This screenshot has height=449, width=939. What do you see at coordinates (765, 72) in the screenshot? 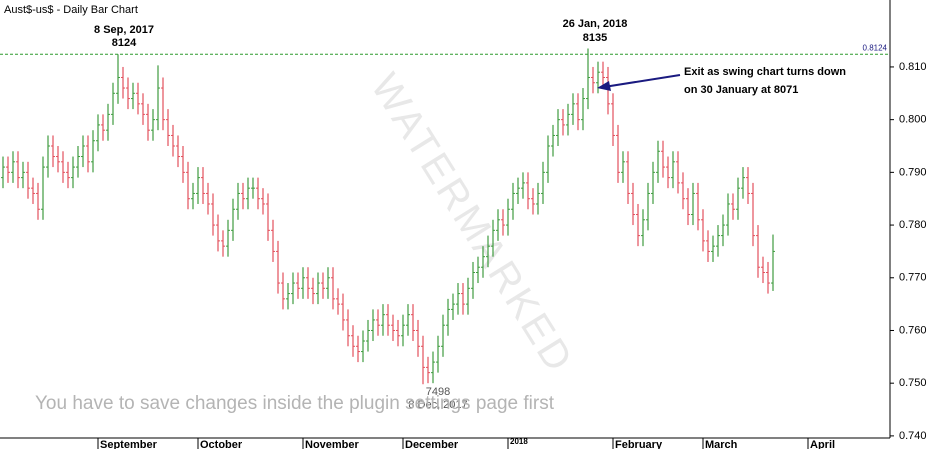
I see `annotation: Exit as swing chart turns down` at bounding box center [765, 72].